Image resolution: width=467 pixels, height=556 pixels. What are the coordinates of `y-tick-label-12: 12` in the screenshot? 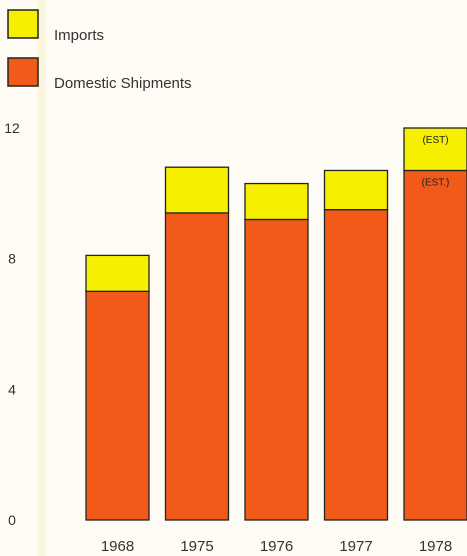 It's located at (12, 128).